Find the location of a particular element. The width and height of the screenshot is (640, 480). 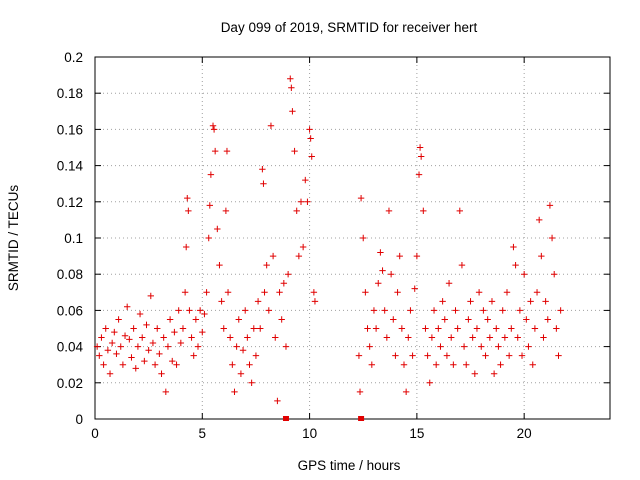

x-tick-label: 10 is located at coordinates (309, 433).